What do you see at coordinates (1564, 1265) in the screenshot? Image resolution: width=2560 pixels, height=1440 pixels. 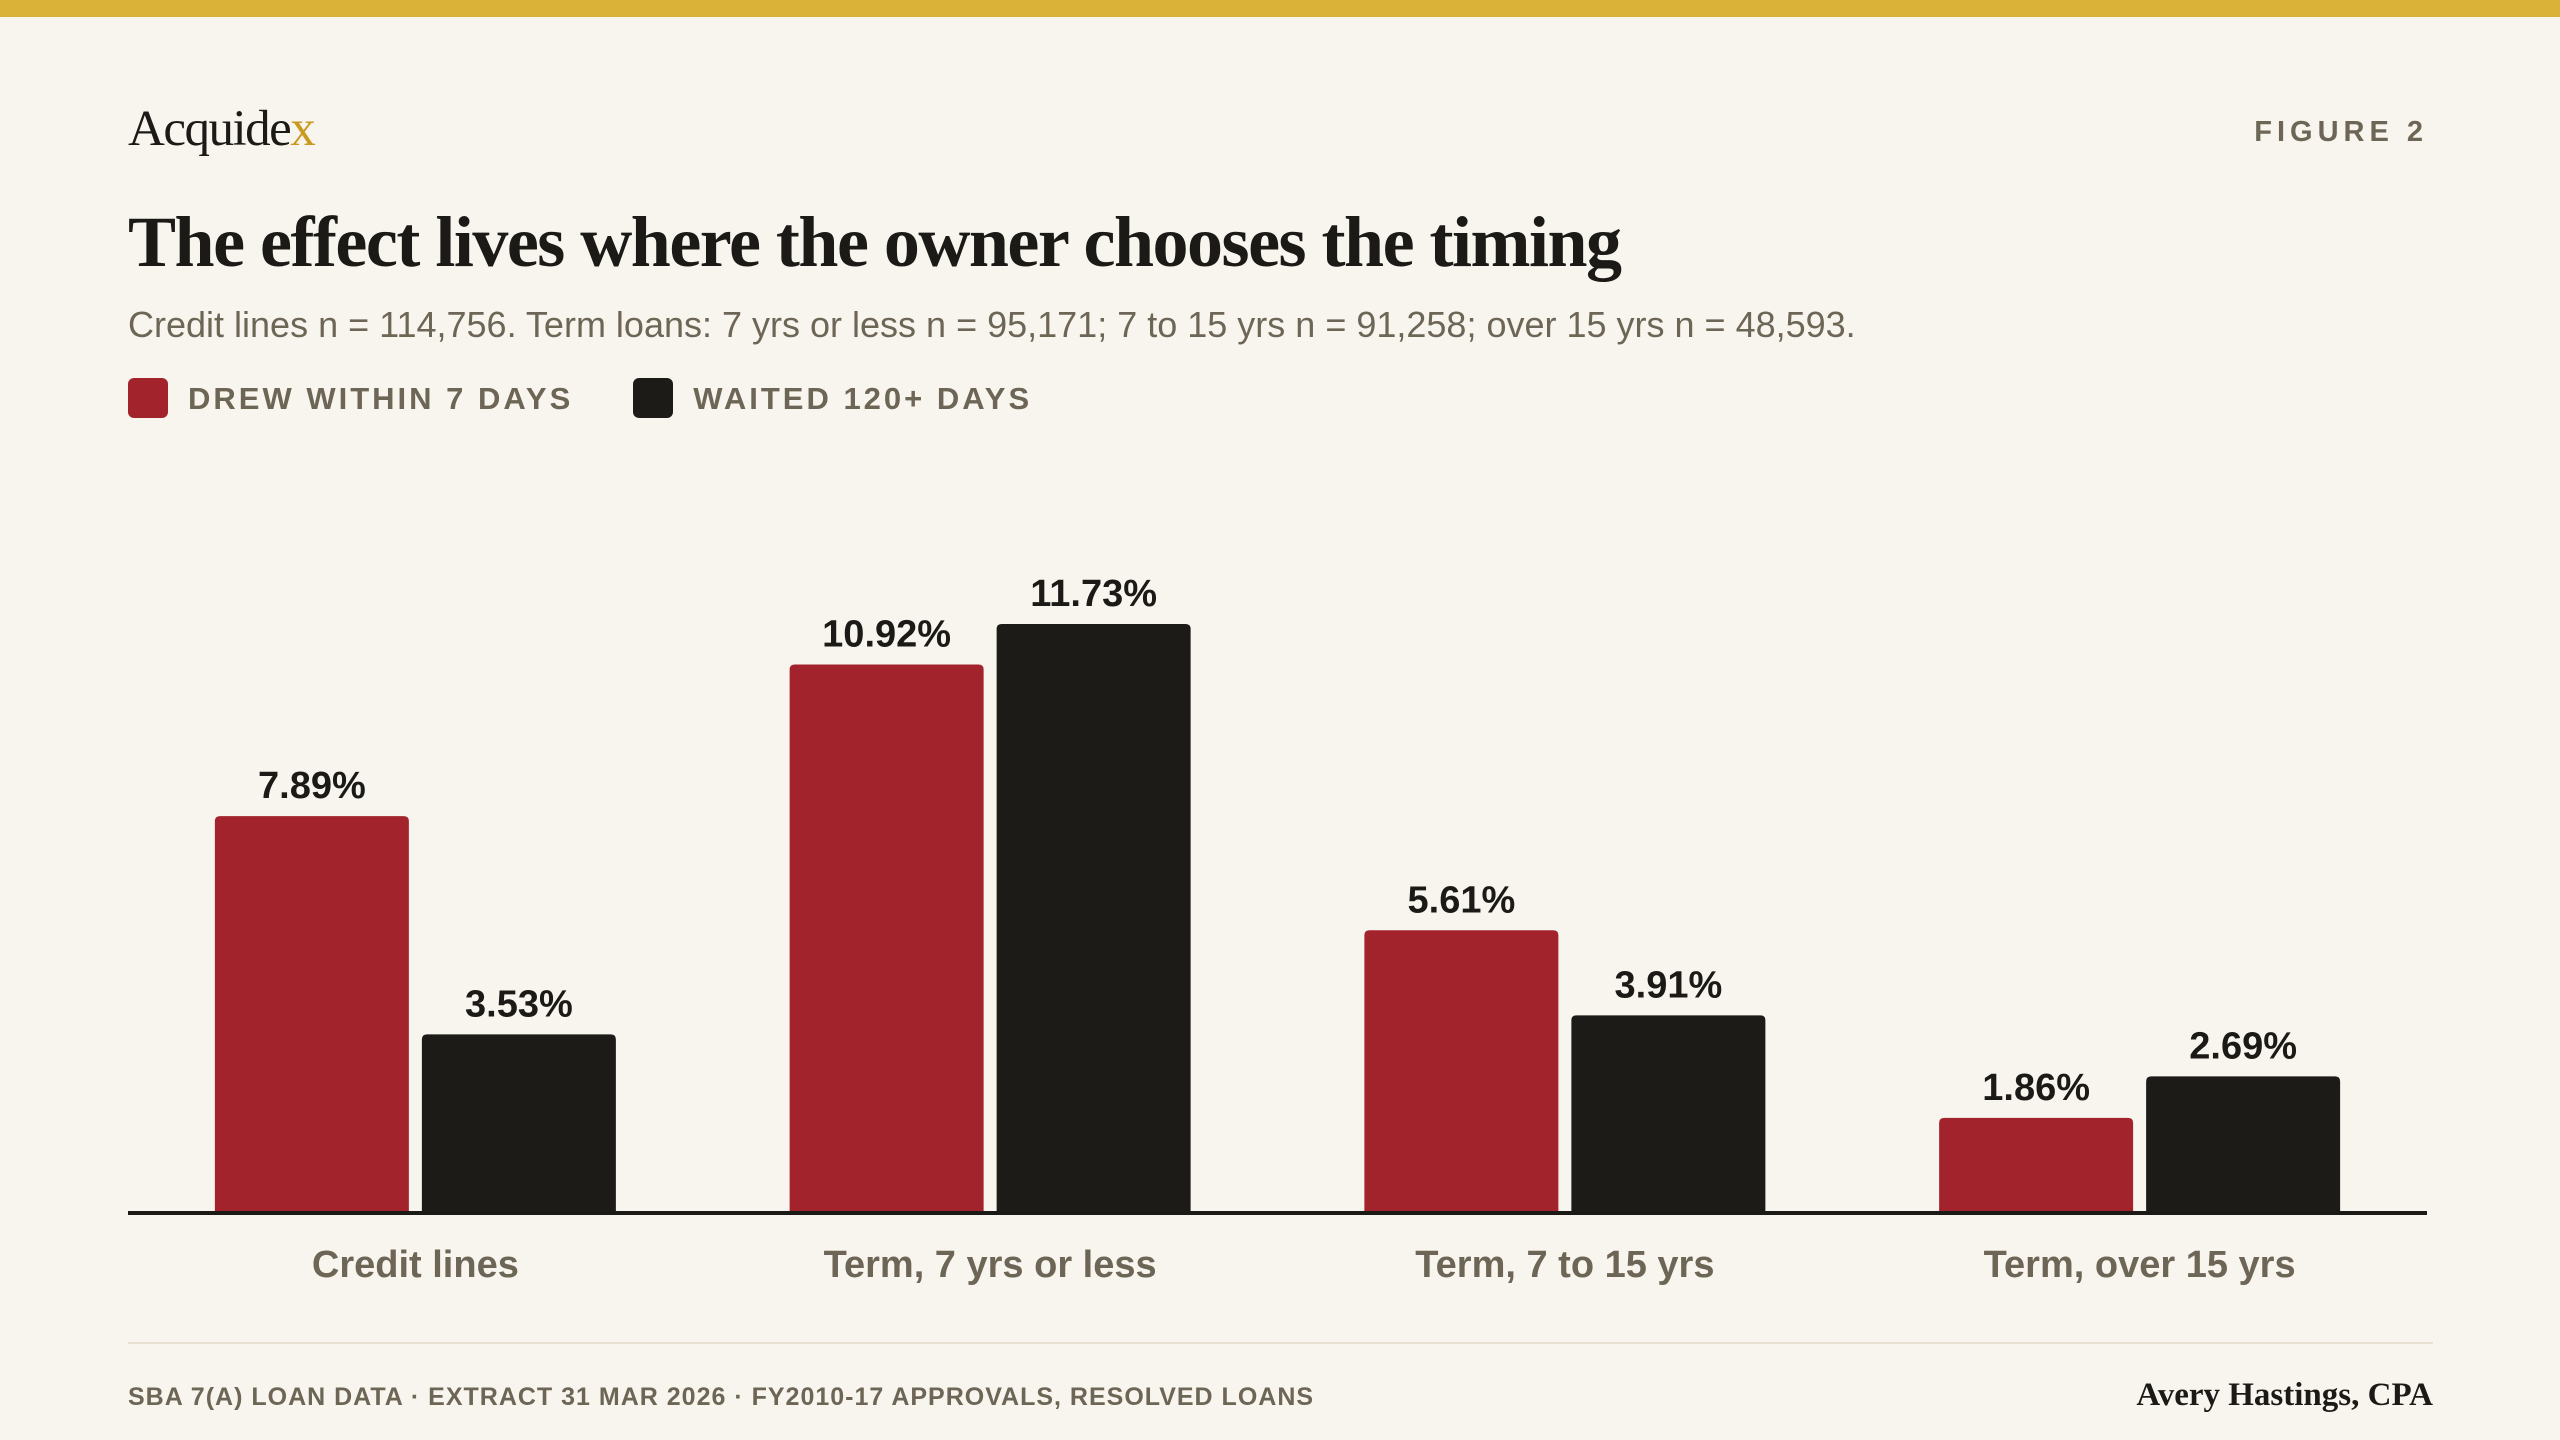 I see `x-tick-label: Term, 7 to 15 yrs` at bounding box center [1564, 1265].